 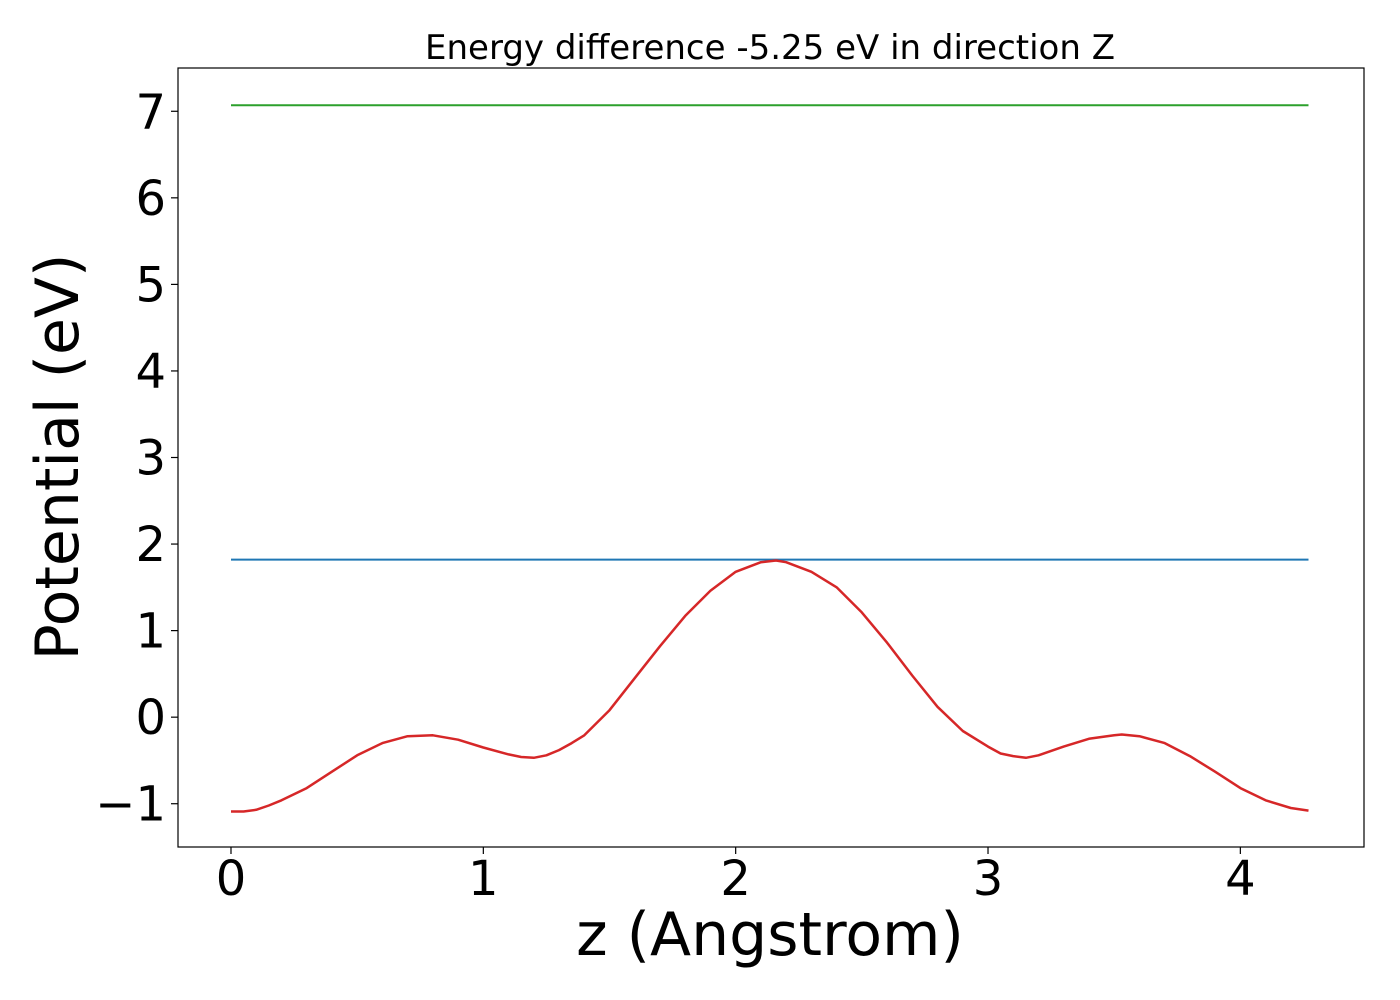 What do you see at coordinates (988, 879) in the screenshot?
I see `x-tick-label: 3` at bounding box center [988, 879].